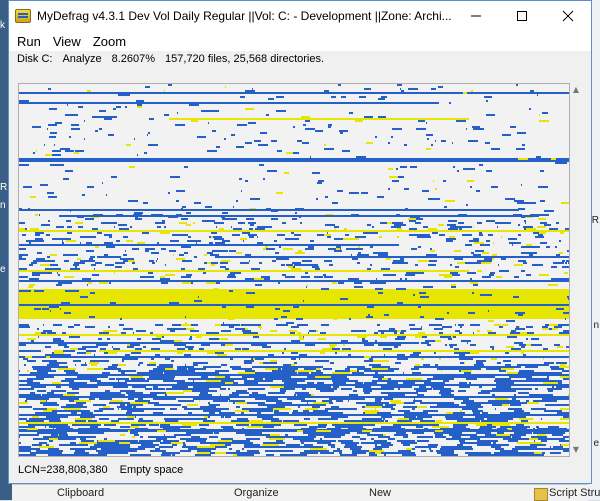  I want to click on background-script-label: Script Stru, so click(574, 493).